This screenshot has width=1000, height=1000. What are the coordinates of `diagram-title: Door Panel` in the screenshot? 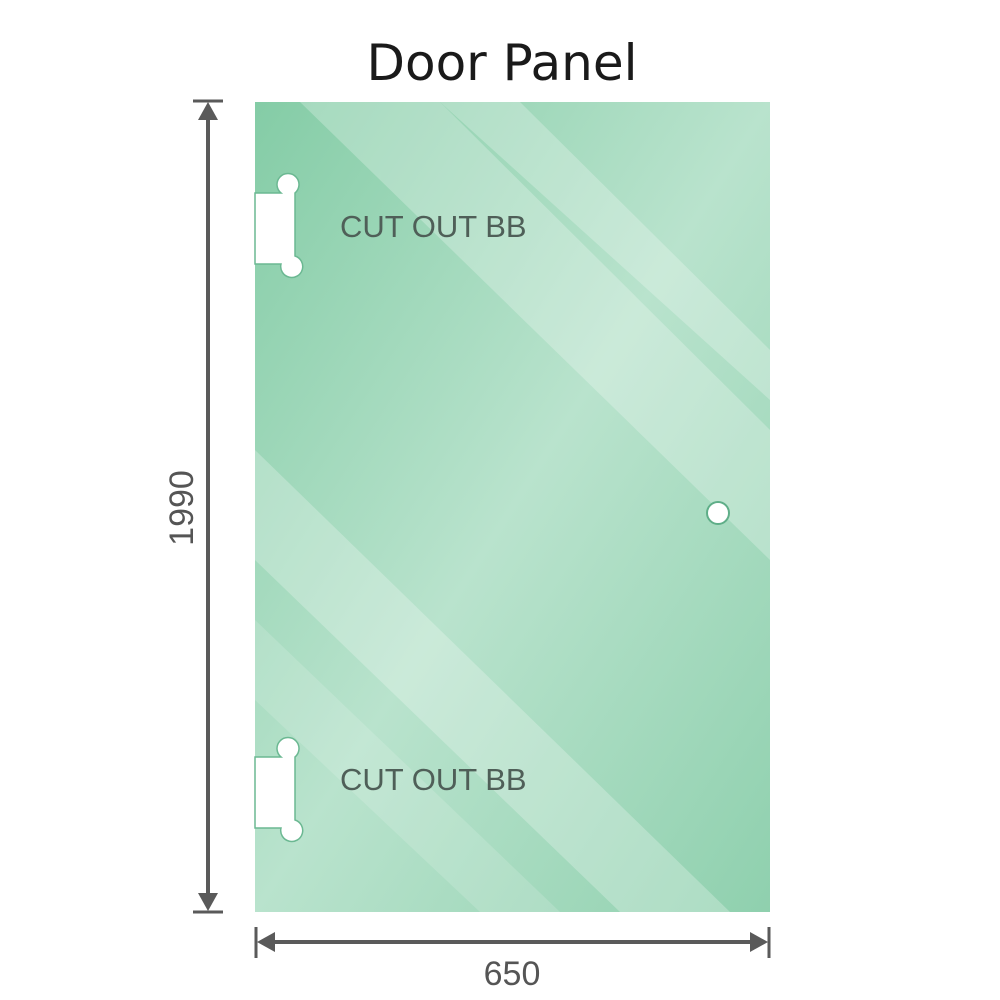 It's located at (501, 63).